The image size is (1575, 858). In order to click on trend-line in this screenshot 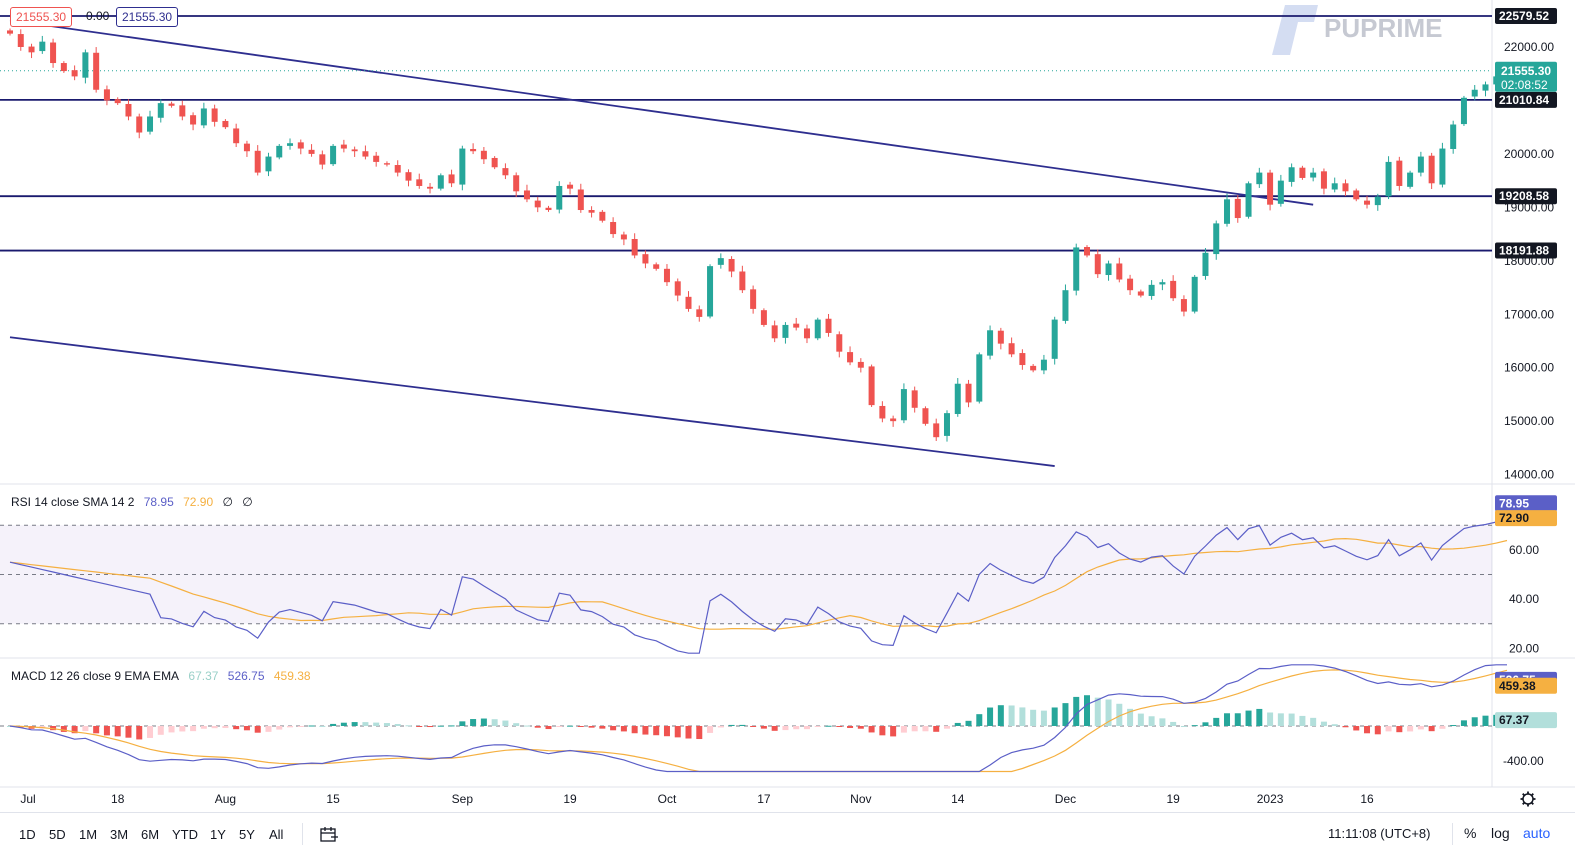, I will do `click(532, 401)`.